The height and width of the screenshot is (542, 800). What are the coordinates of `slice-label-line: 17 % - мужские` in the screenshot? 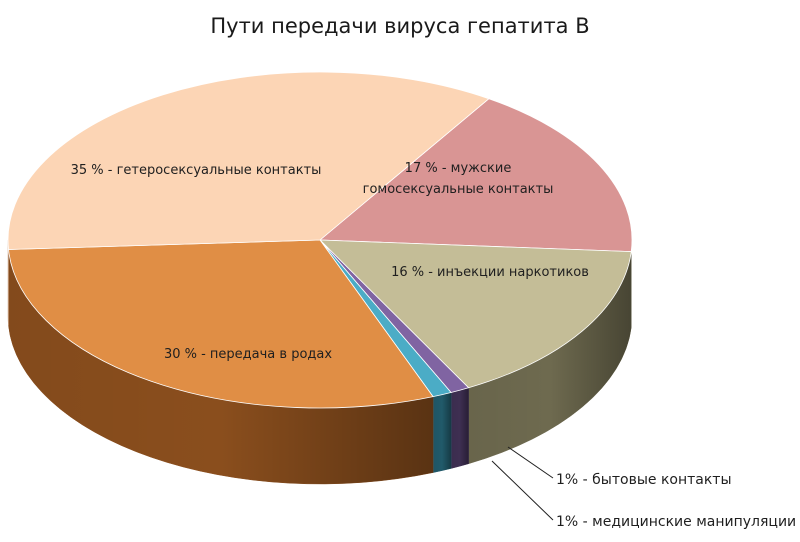 It's located at (458, 168).